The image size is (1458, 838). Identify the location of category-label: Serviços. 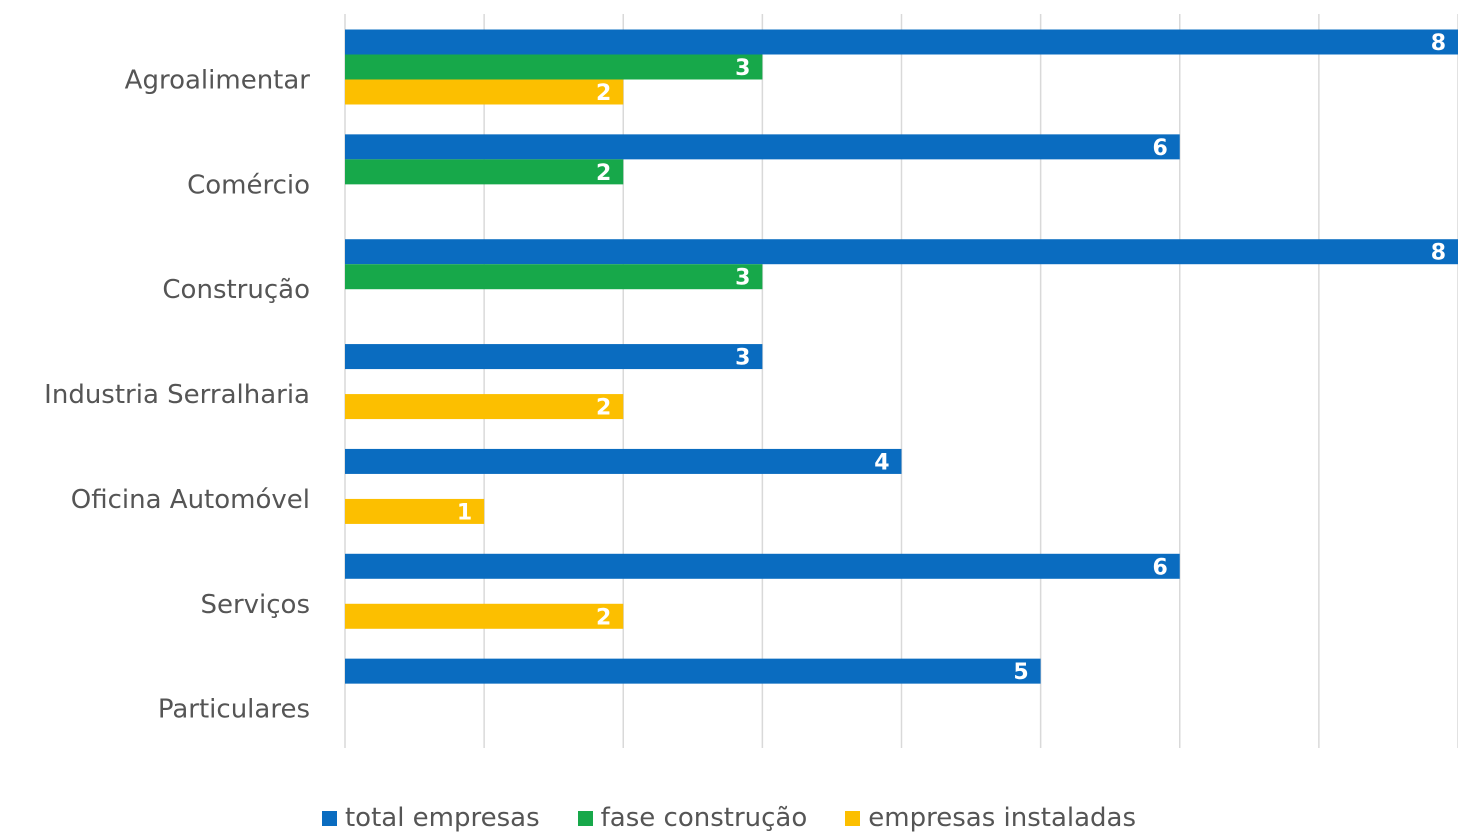
(255, 605).